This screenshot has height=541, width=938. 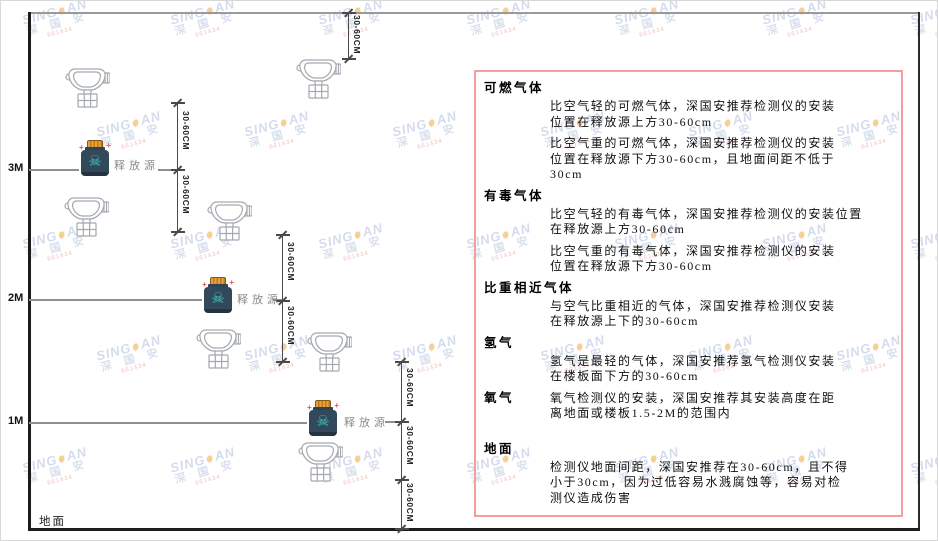 I want to click on panel-section: 氧气 氧气检测仪的安装，深国安推荐其安装高度在距 离地面或楼板1.5-2M的范围内, so click(x=687, y=409).